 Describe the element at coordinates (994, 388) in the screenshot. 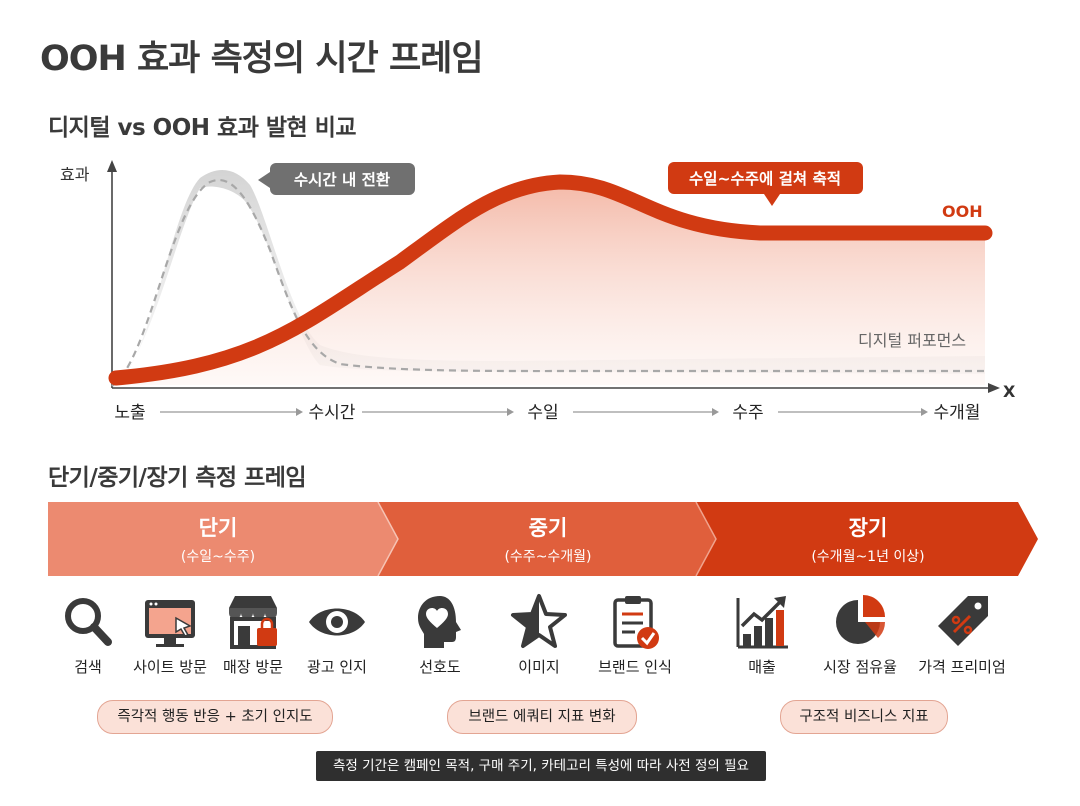

I see `x-axis-arrow` at that location.